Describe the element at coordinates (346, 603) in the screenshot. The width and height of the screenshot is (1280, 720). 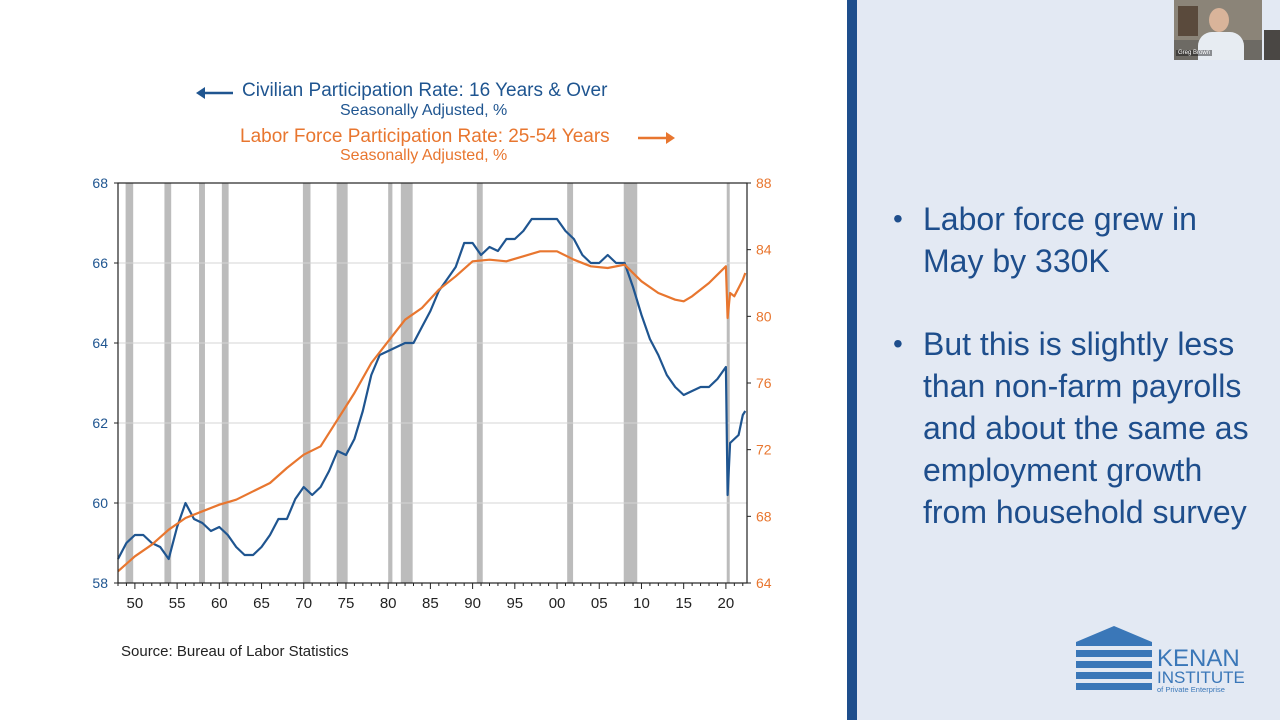
I see `x-tick-label: 75` at that location.